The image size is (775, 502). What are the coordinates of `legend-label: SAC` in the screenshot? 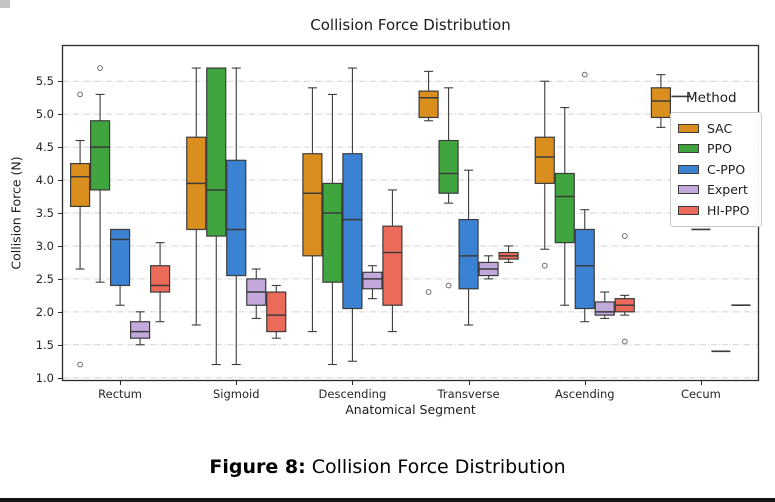 It's located at (720, 128).